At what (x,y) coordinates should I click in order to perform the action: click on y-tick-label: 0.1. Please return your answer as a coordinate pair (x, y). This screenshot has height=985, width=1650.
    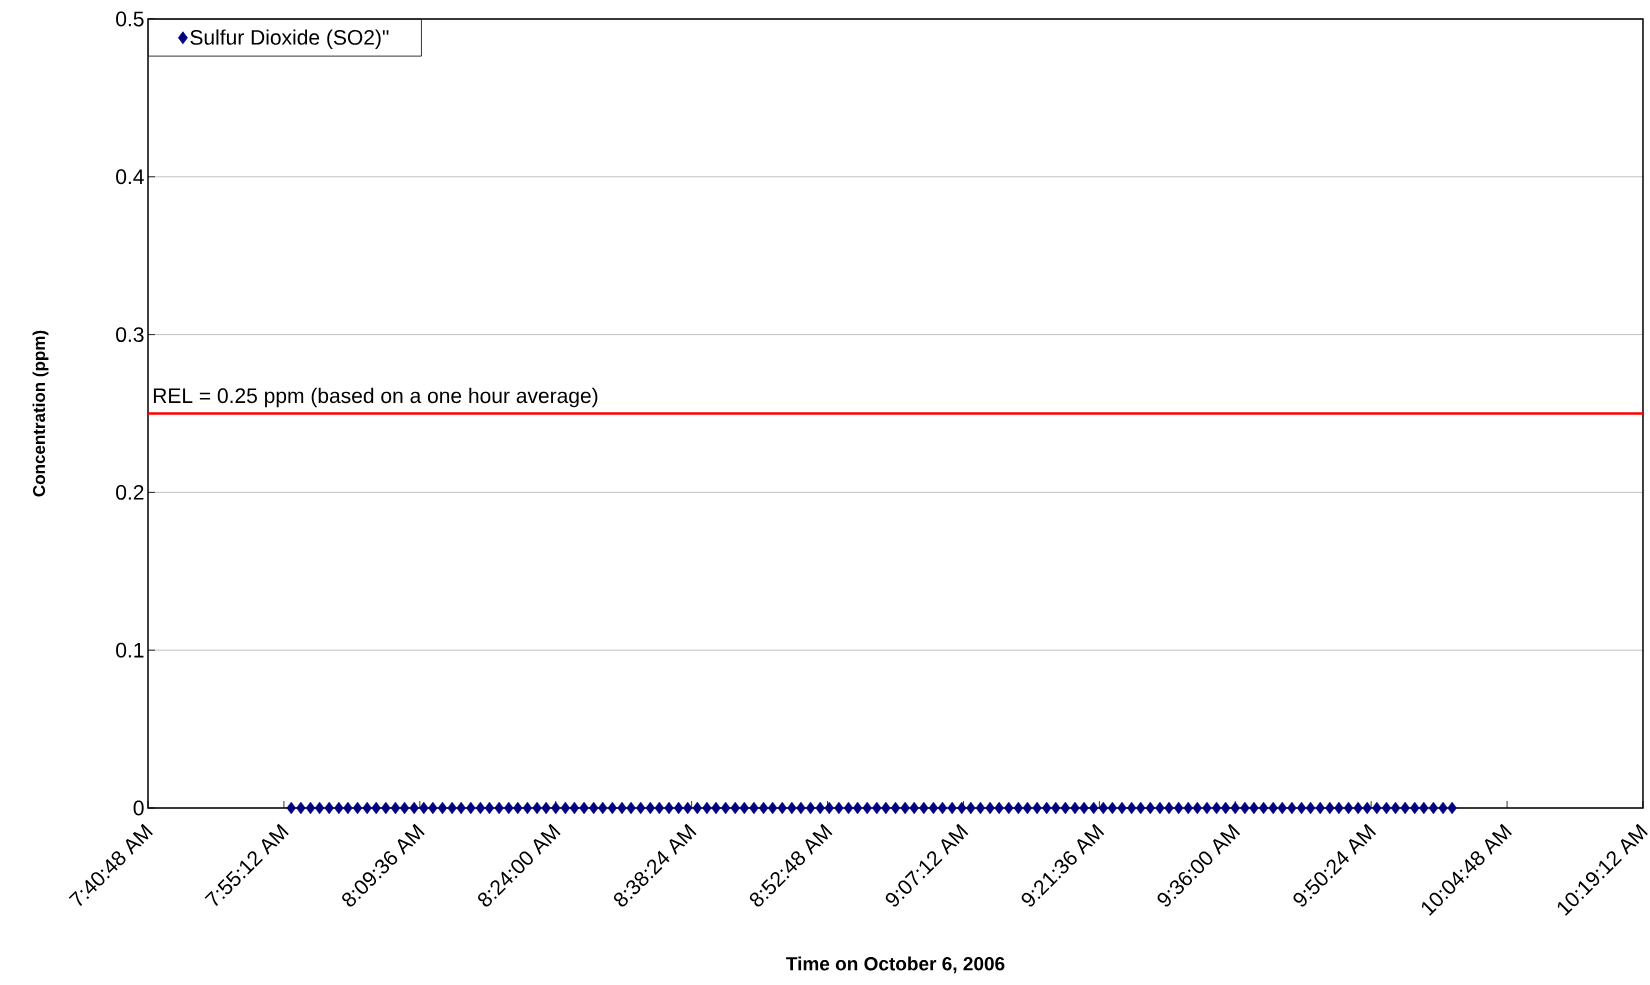
    Looking at the image, I should click on (130, 650).